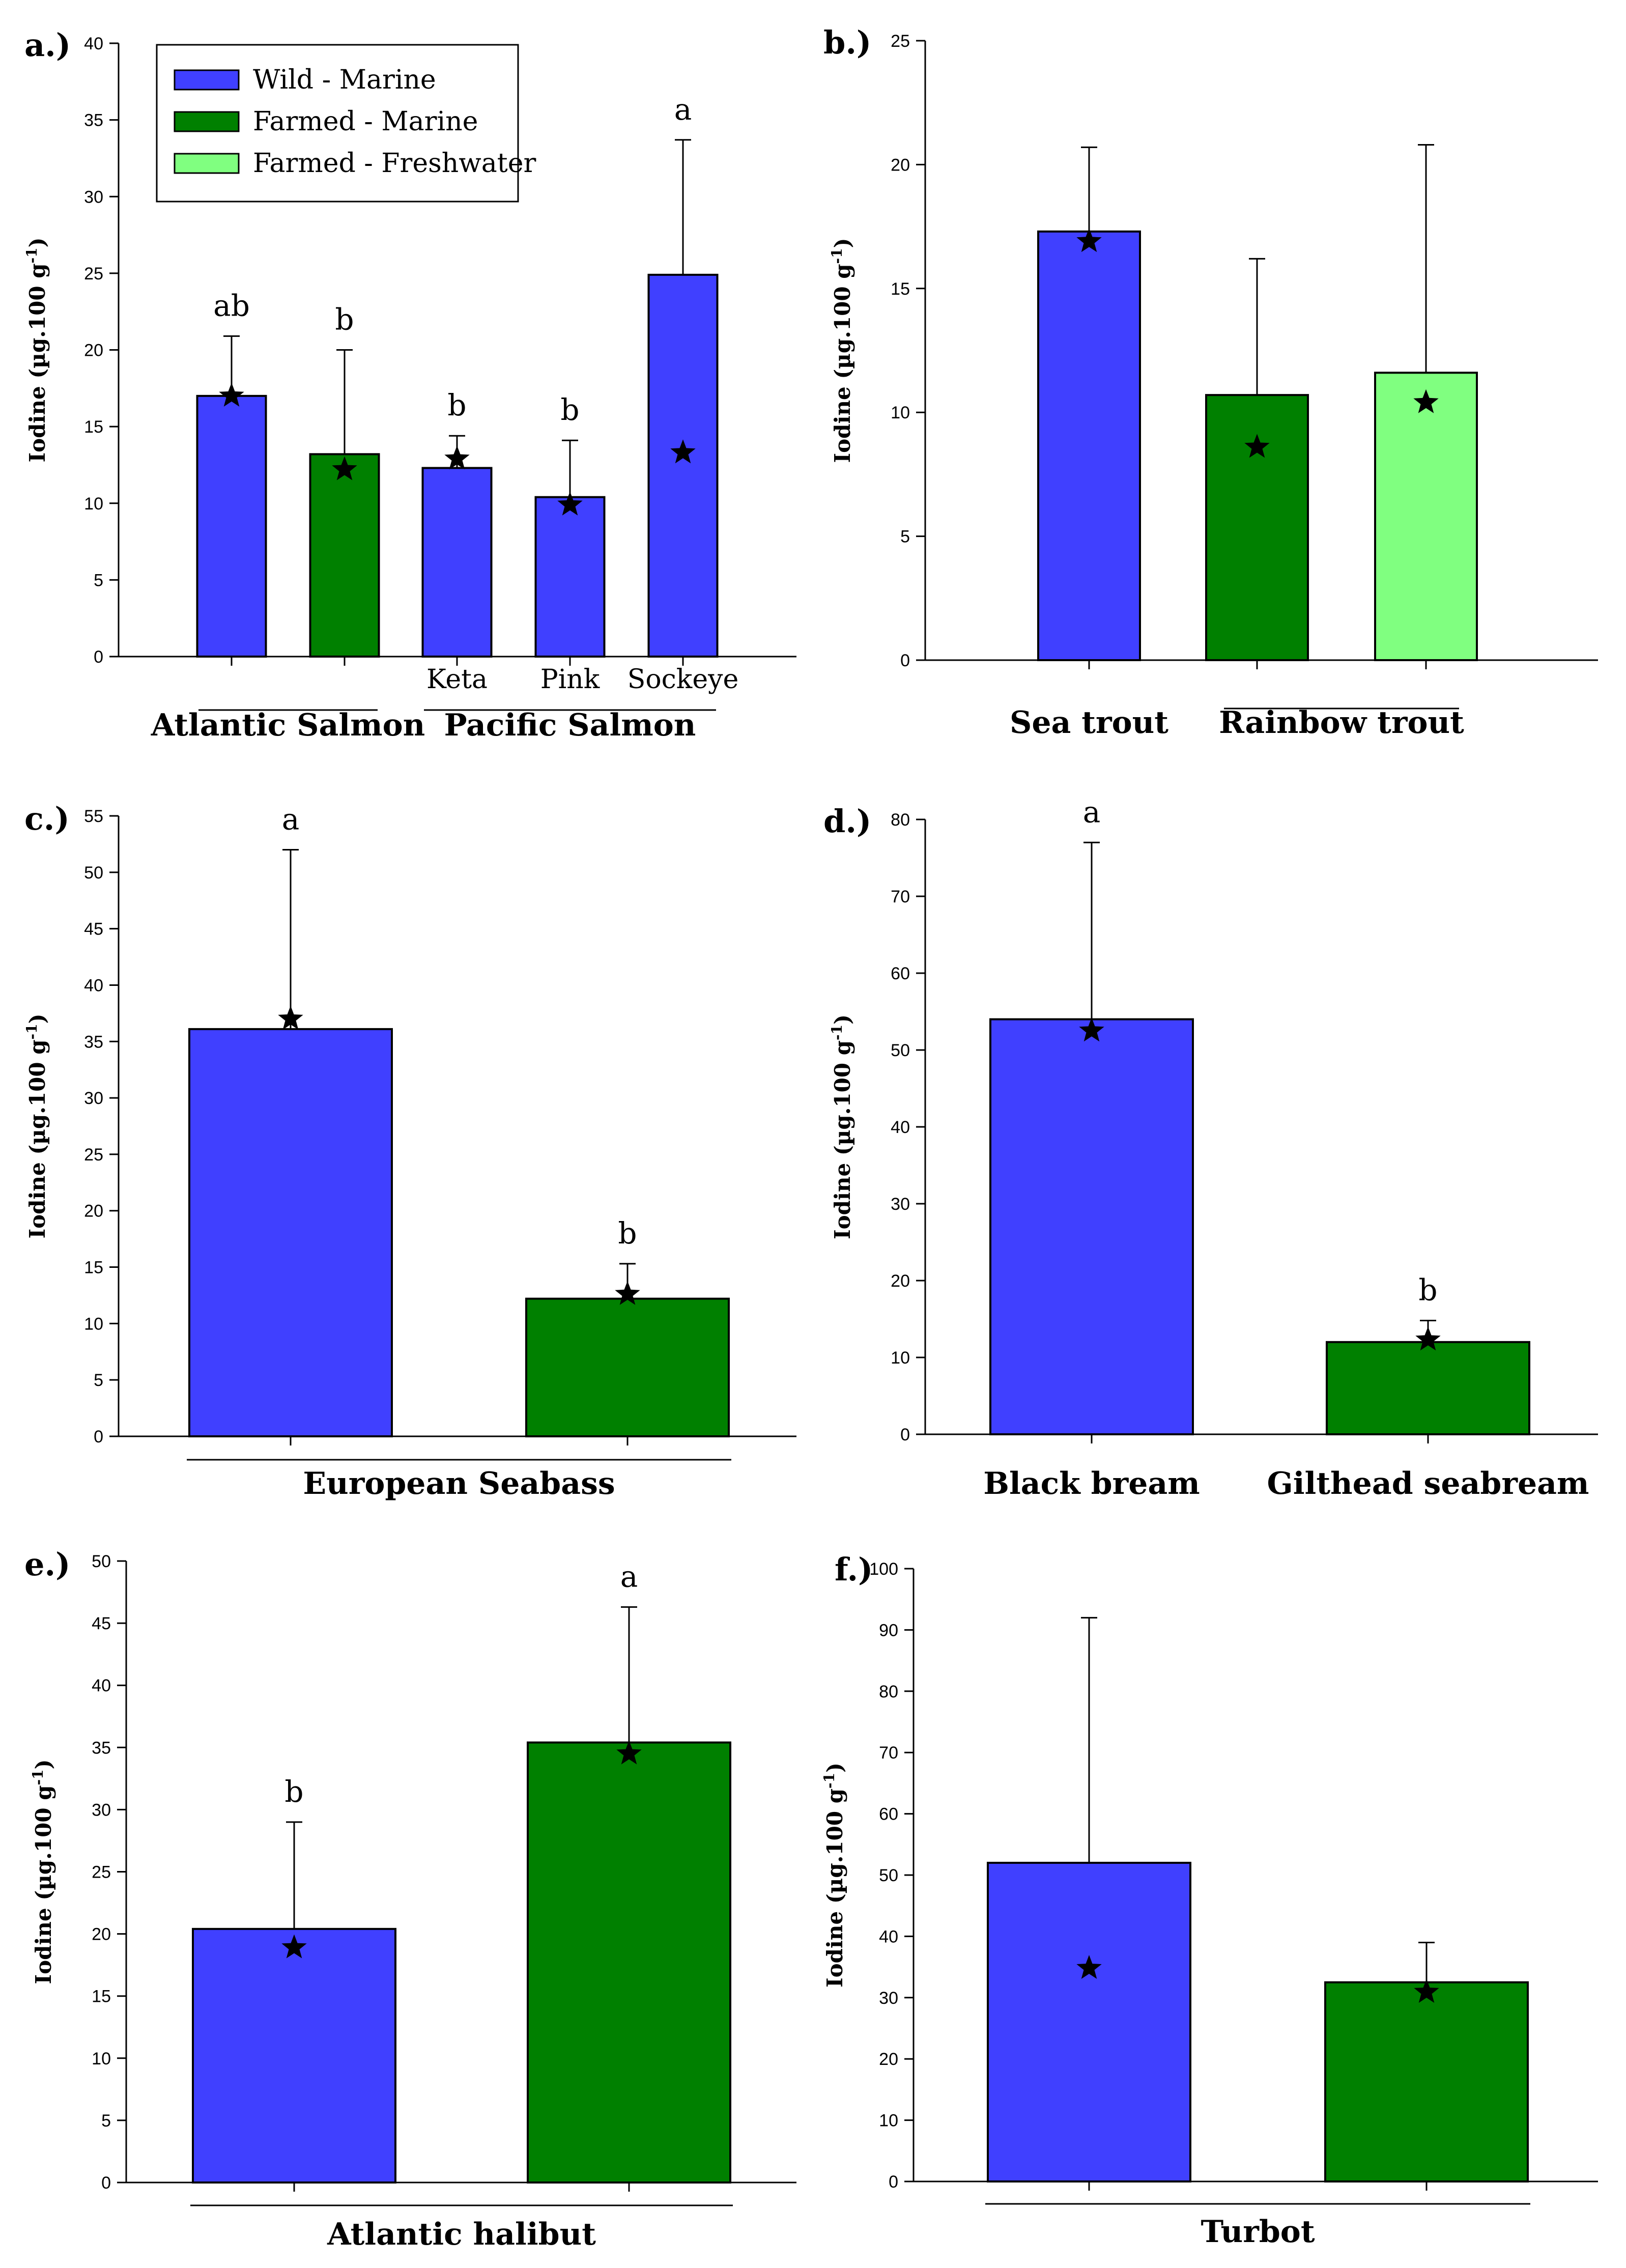  Describe the element at coordinates (365, 122) in the screenshot. I see `legend-label: Farmed - Marine` at that location.